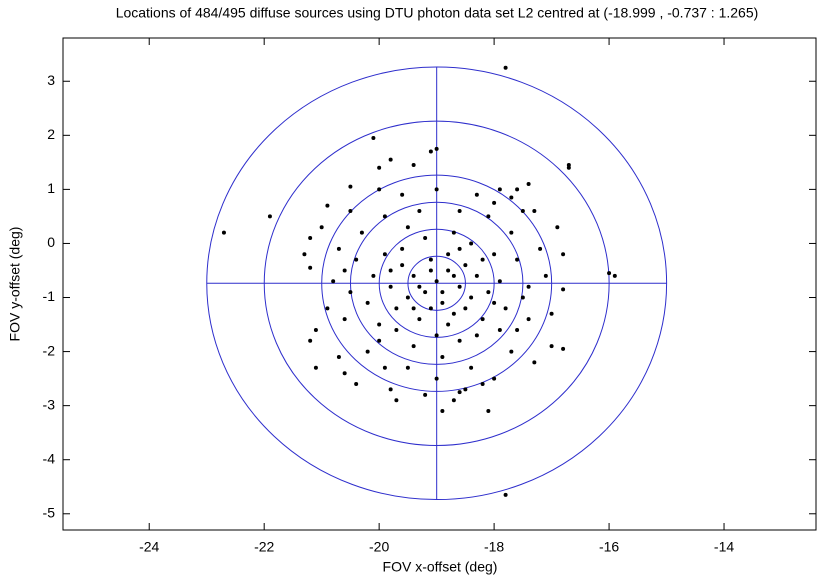 The height and width of the screenshot is (587, 820). I want to click on y-tick-label: 0, so click(51, 242).